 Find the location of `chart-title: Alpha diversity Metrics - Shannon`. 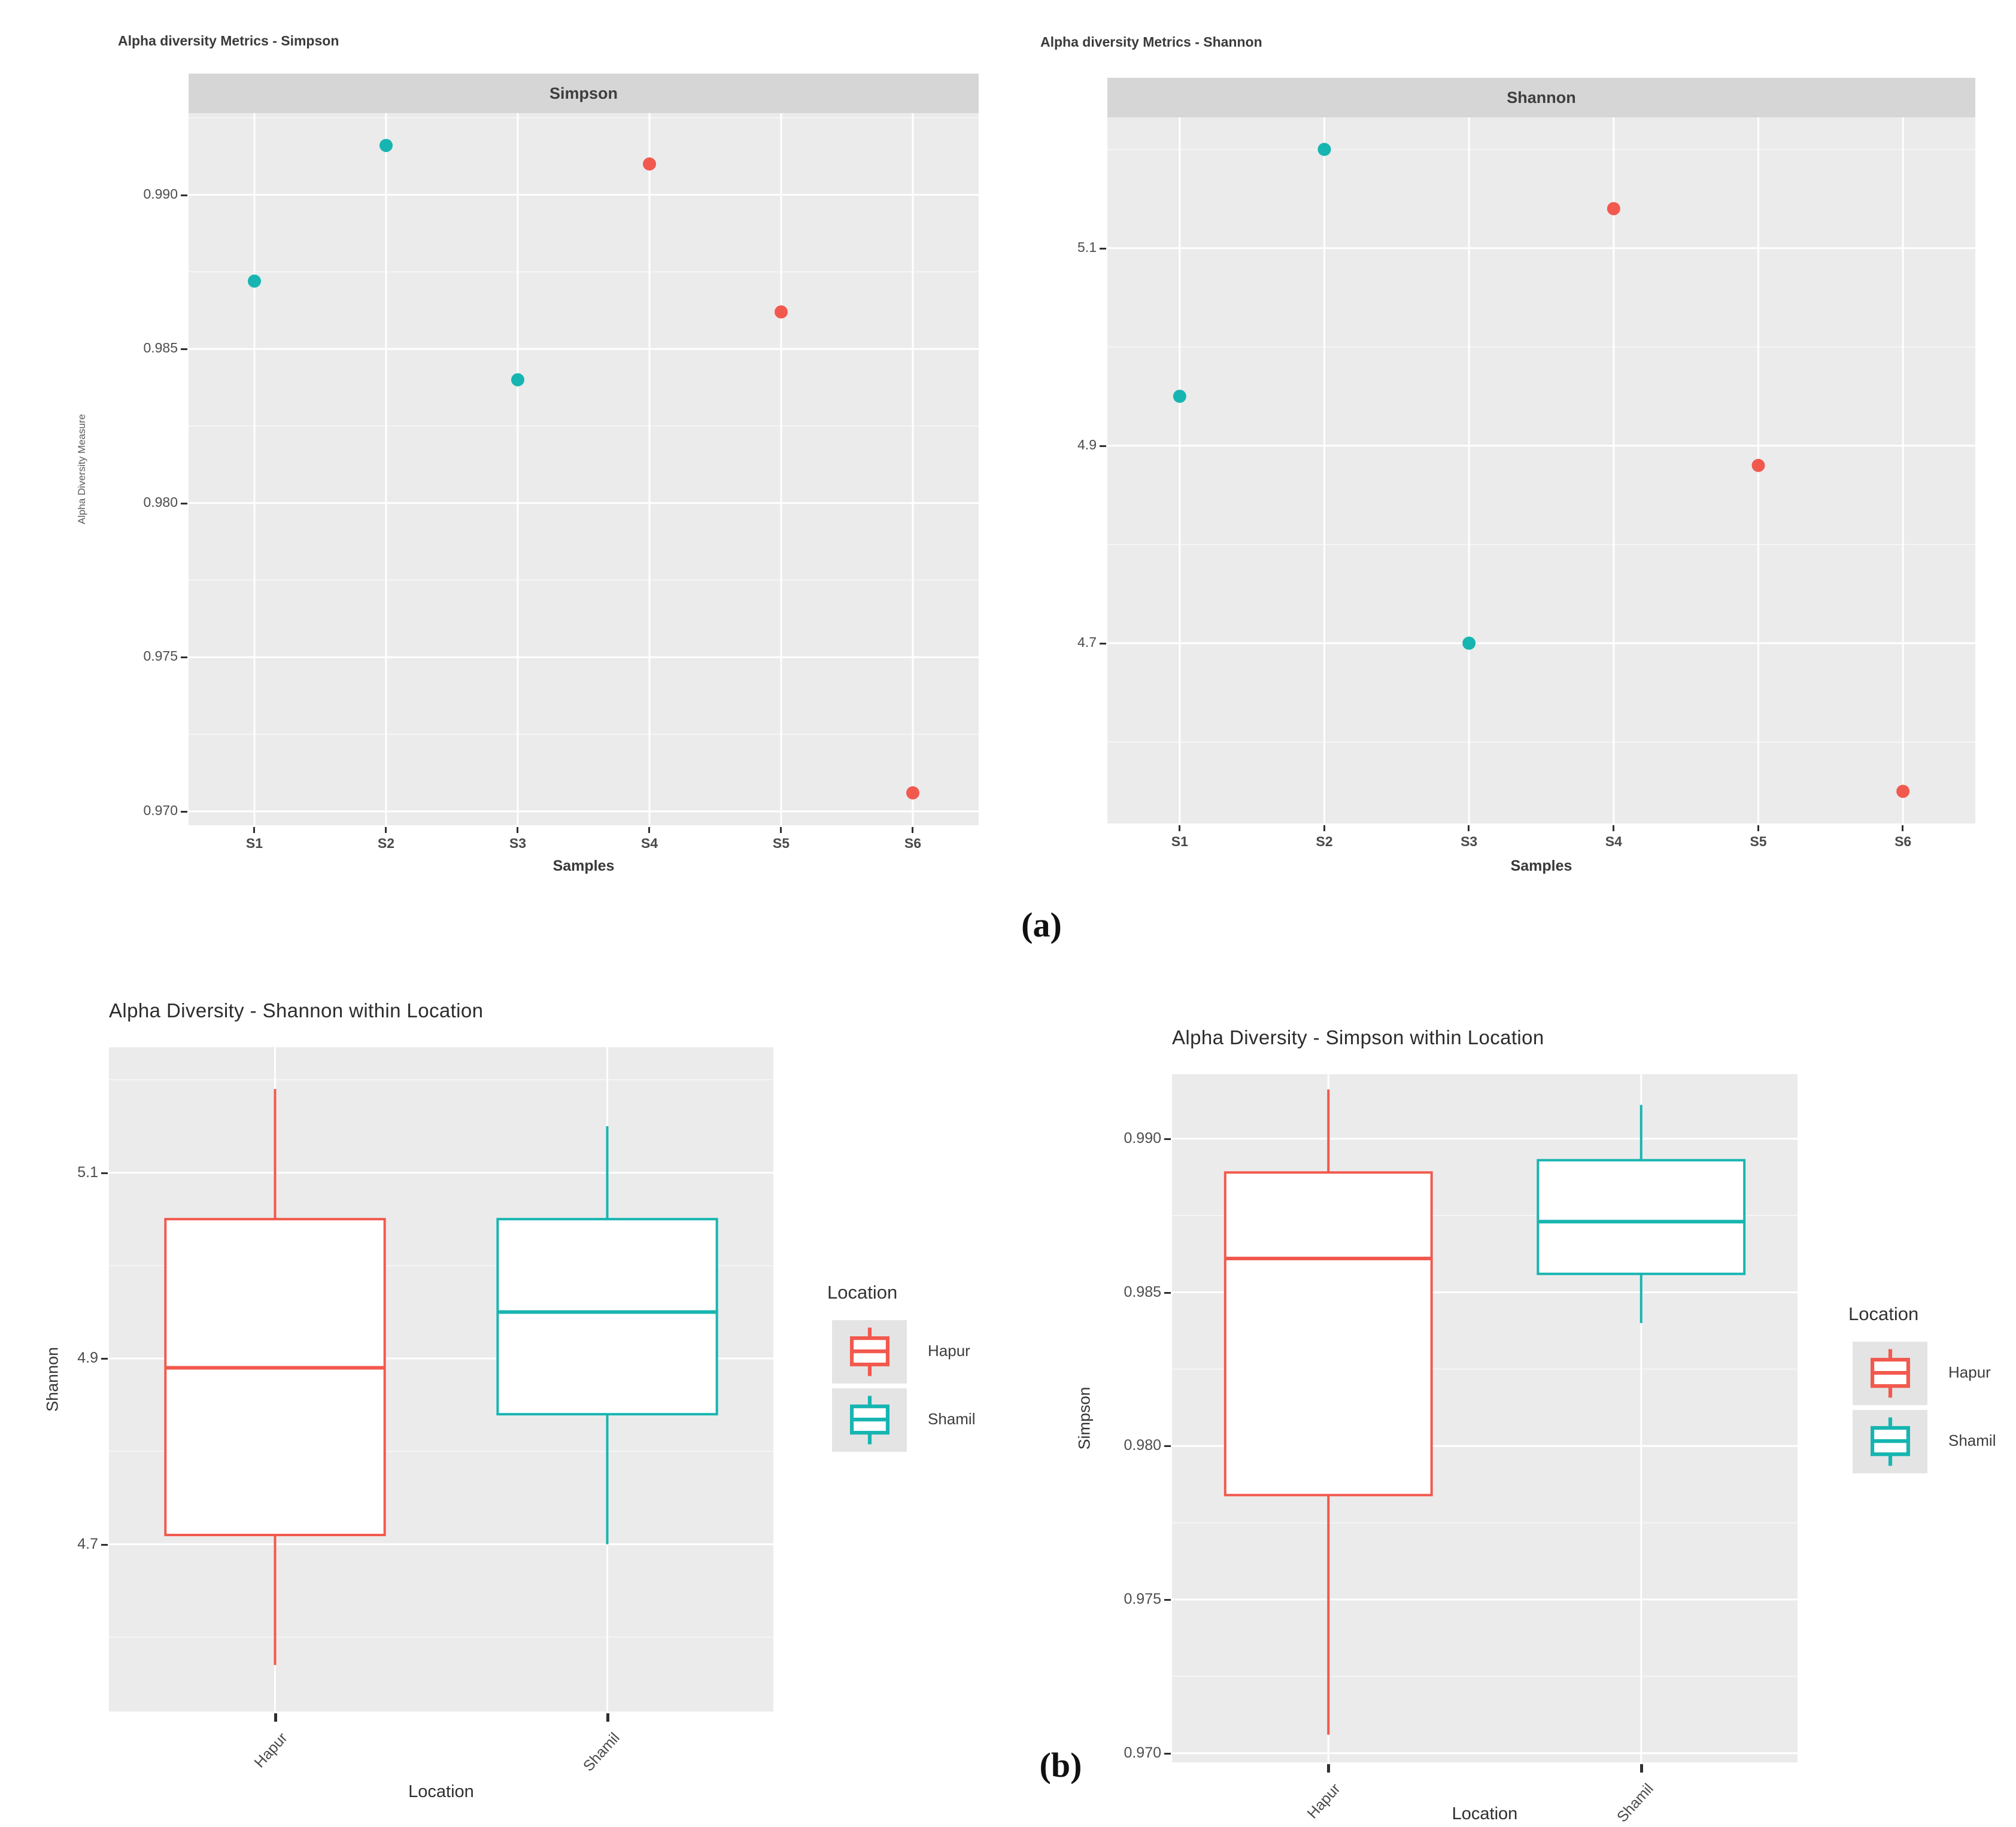

chart-title: Alpha diversity Metrics - Shannon is located at coordinates (1151, 42).